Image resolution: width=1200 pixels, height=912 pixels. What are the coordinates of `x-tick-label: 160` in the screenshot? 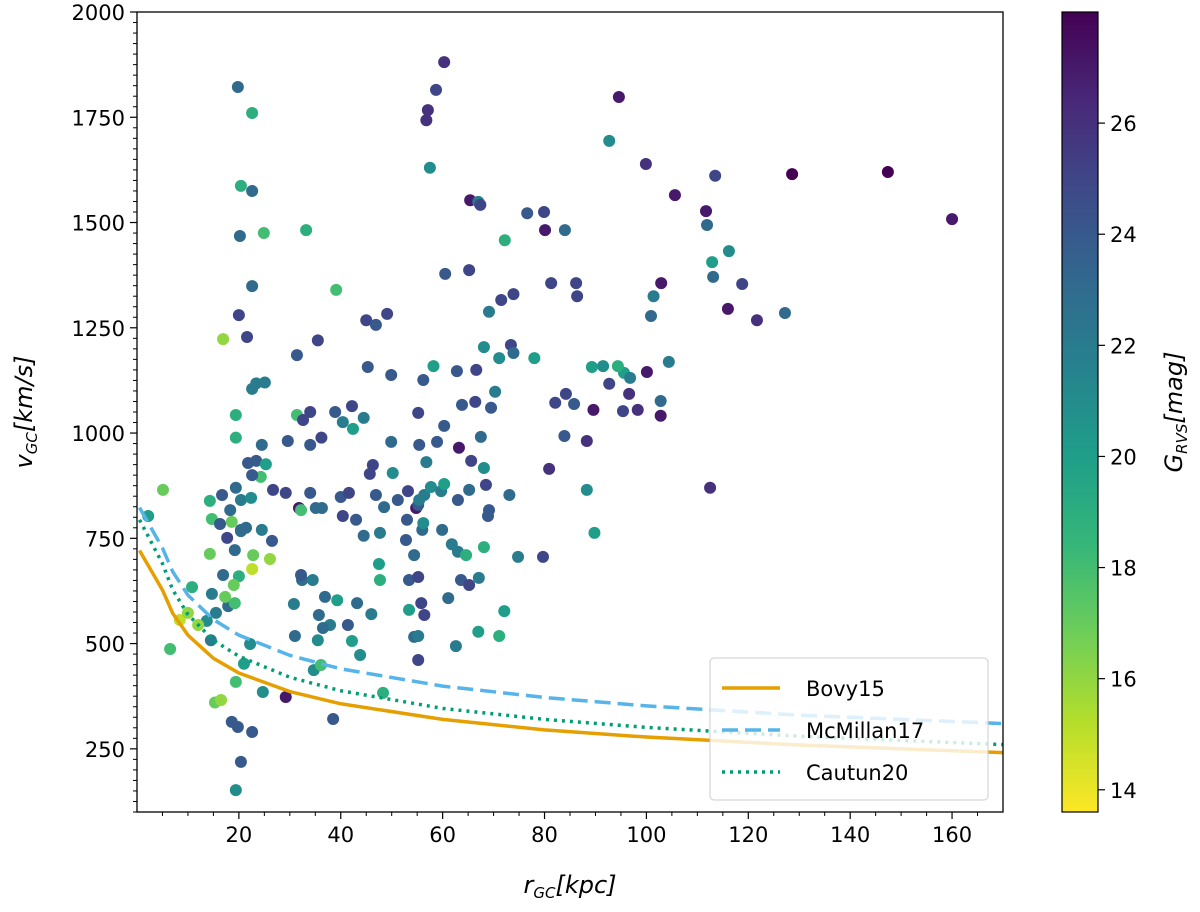 It's located at (952, 835).